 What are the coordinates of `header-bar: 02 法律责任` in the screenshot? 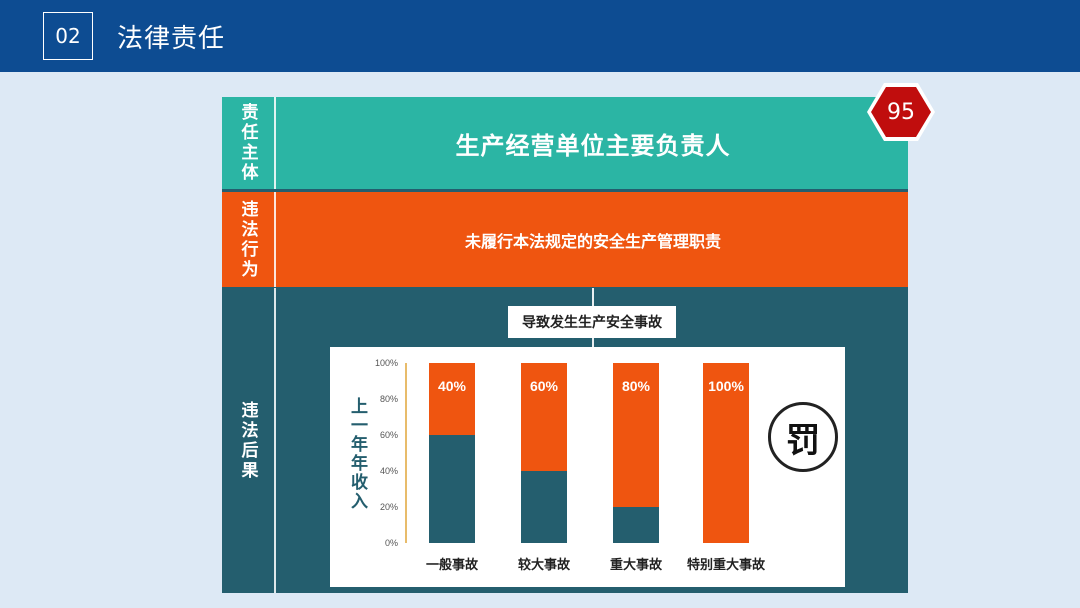 It's located at (540, 36).